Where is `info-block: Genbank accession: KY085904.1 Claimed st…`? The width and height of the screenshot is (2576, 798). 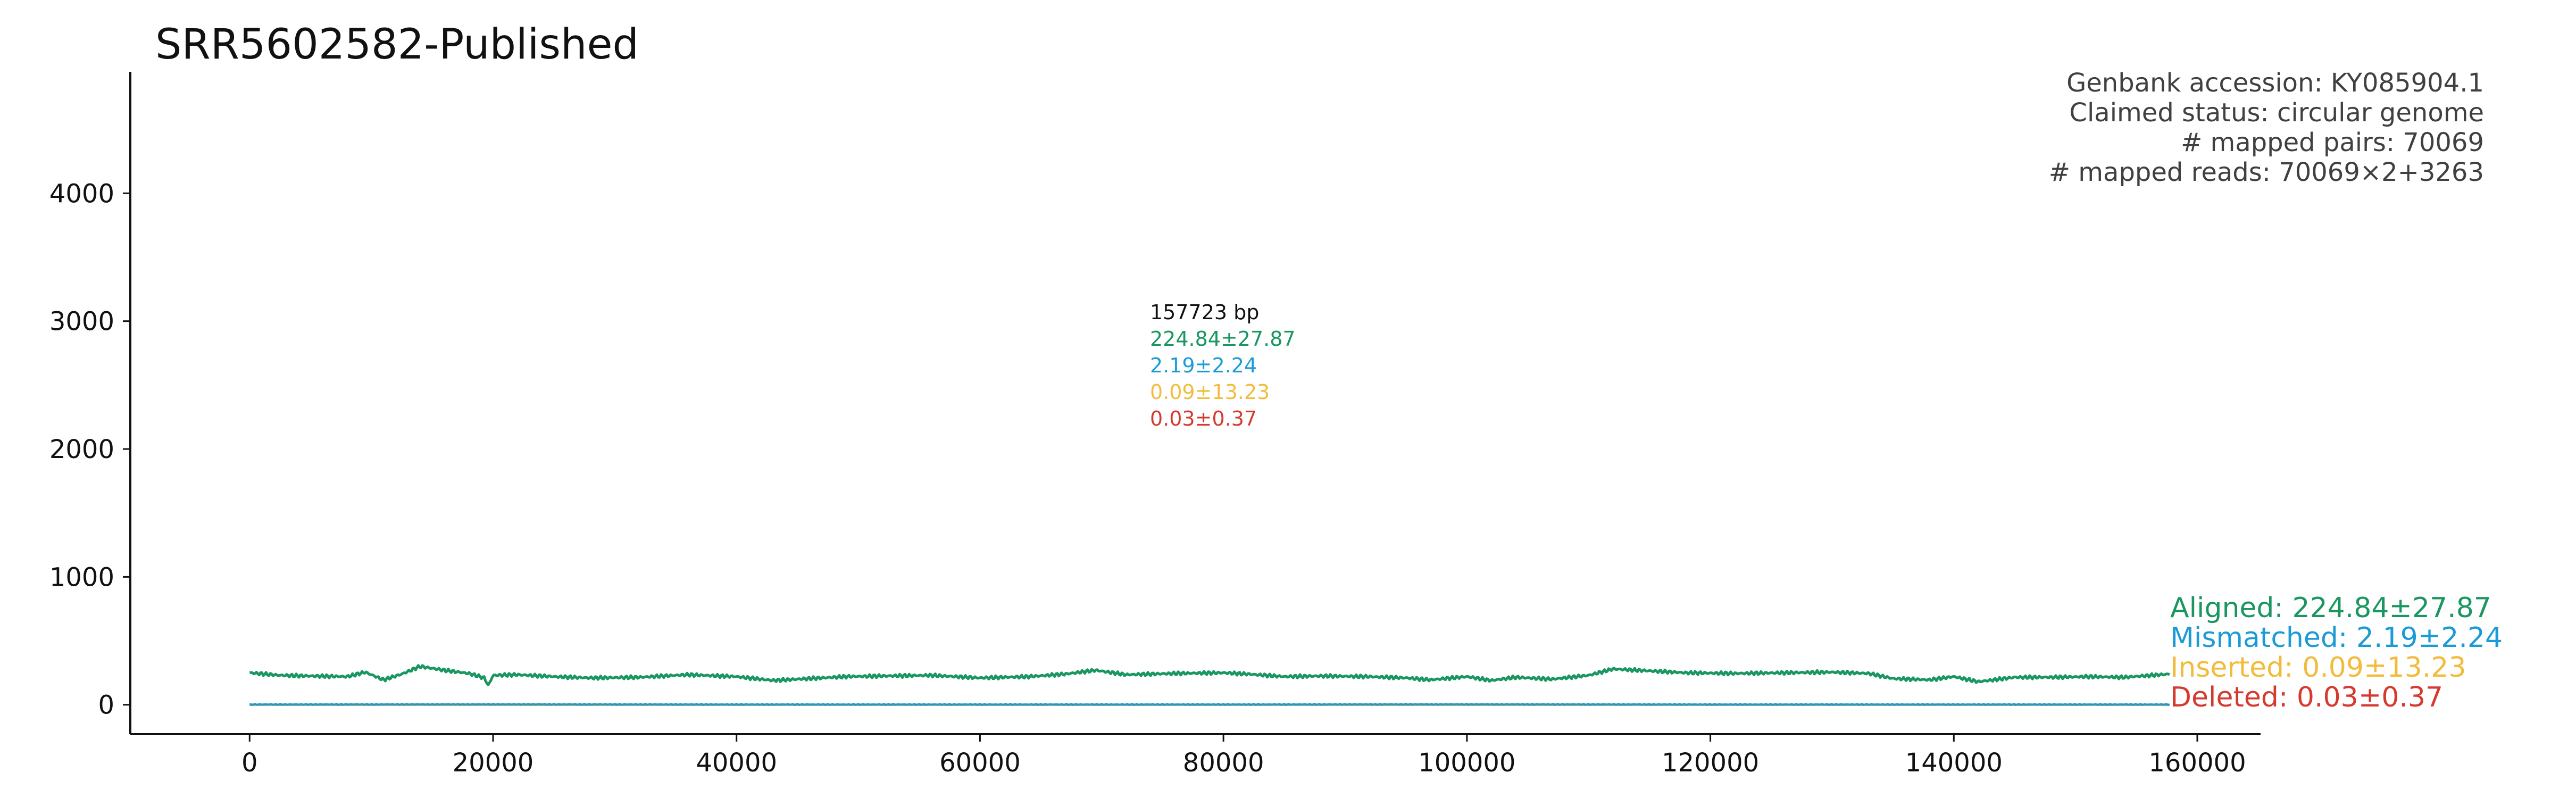
info-block: Genbank accession: KY085904.1 Claimed st… is located at coordinates (2266, 128).